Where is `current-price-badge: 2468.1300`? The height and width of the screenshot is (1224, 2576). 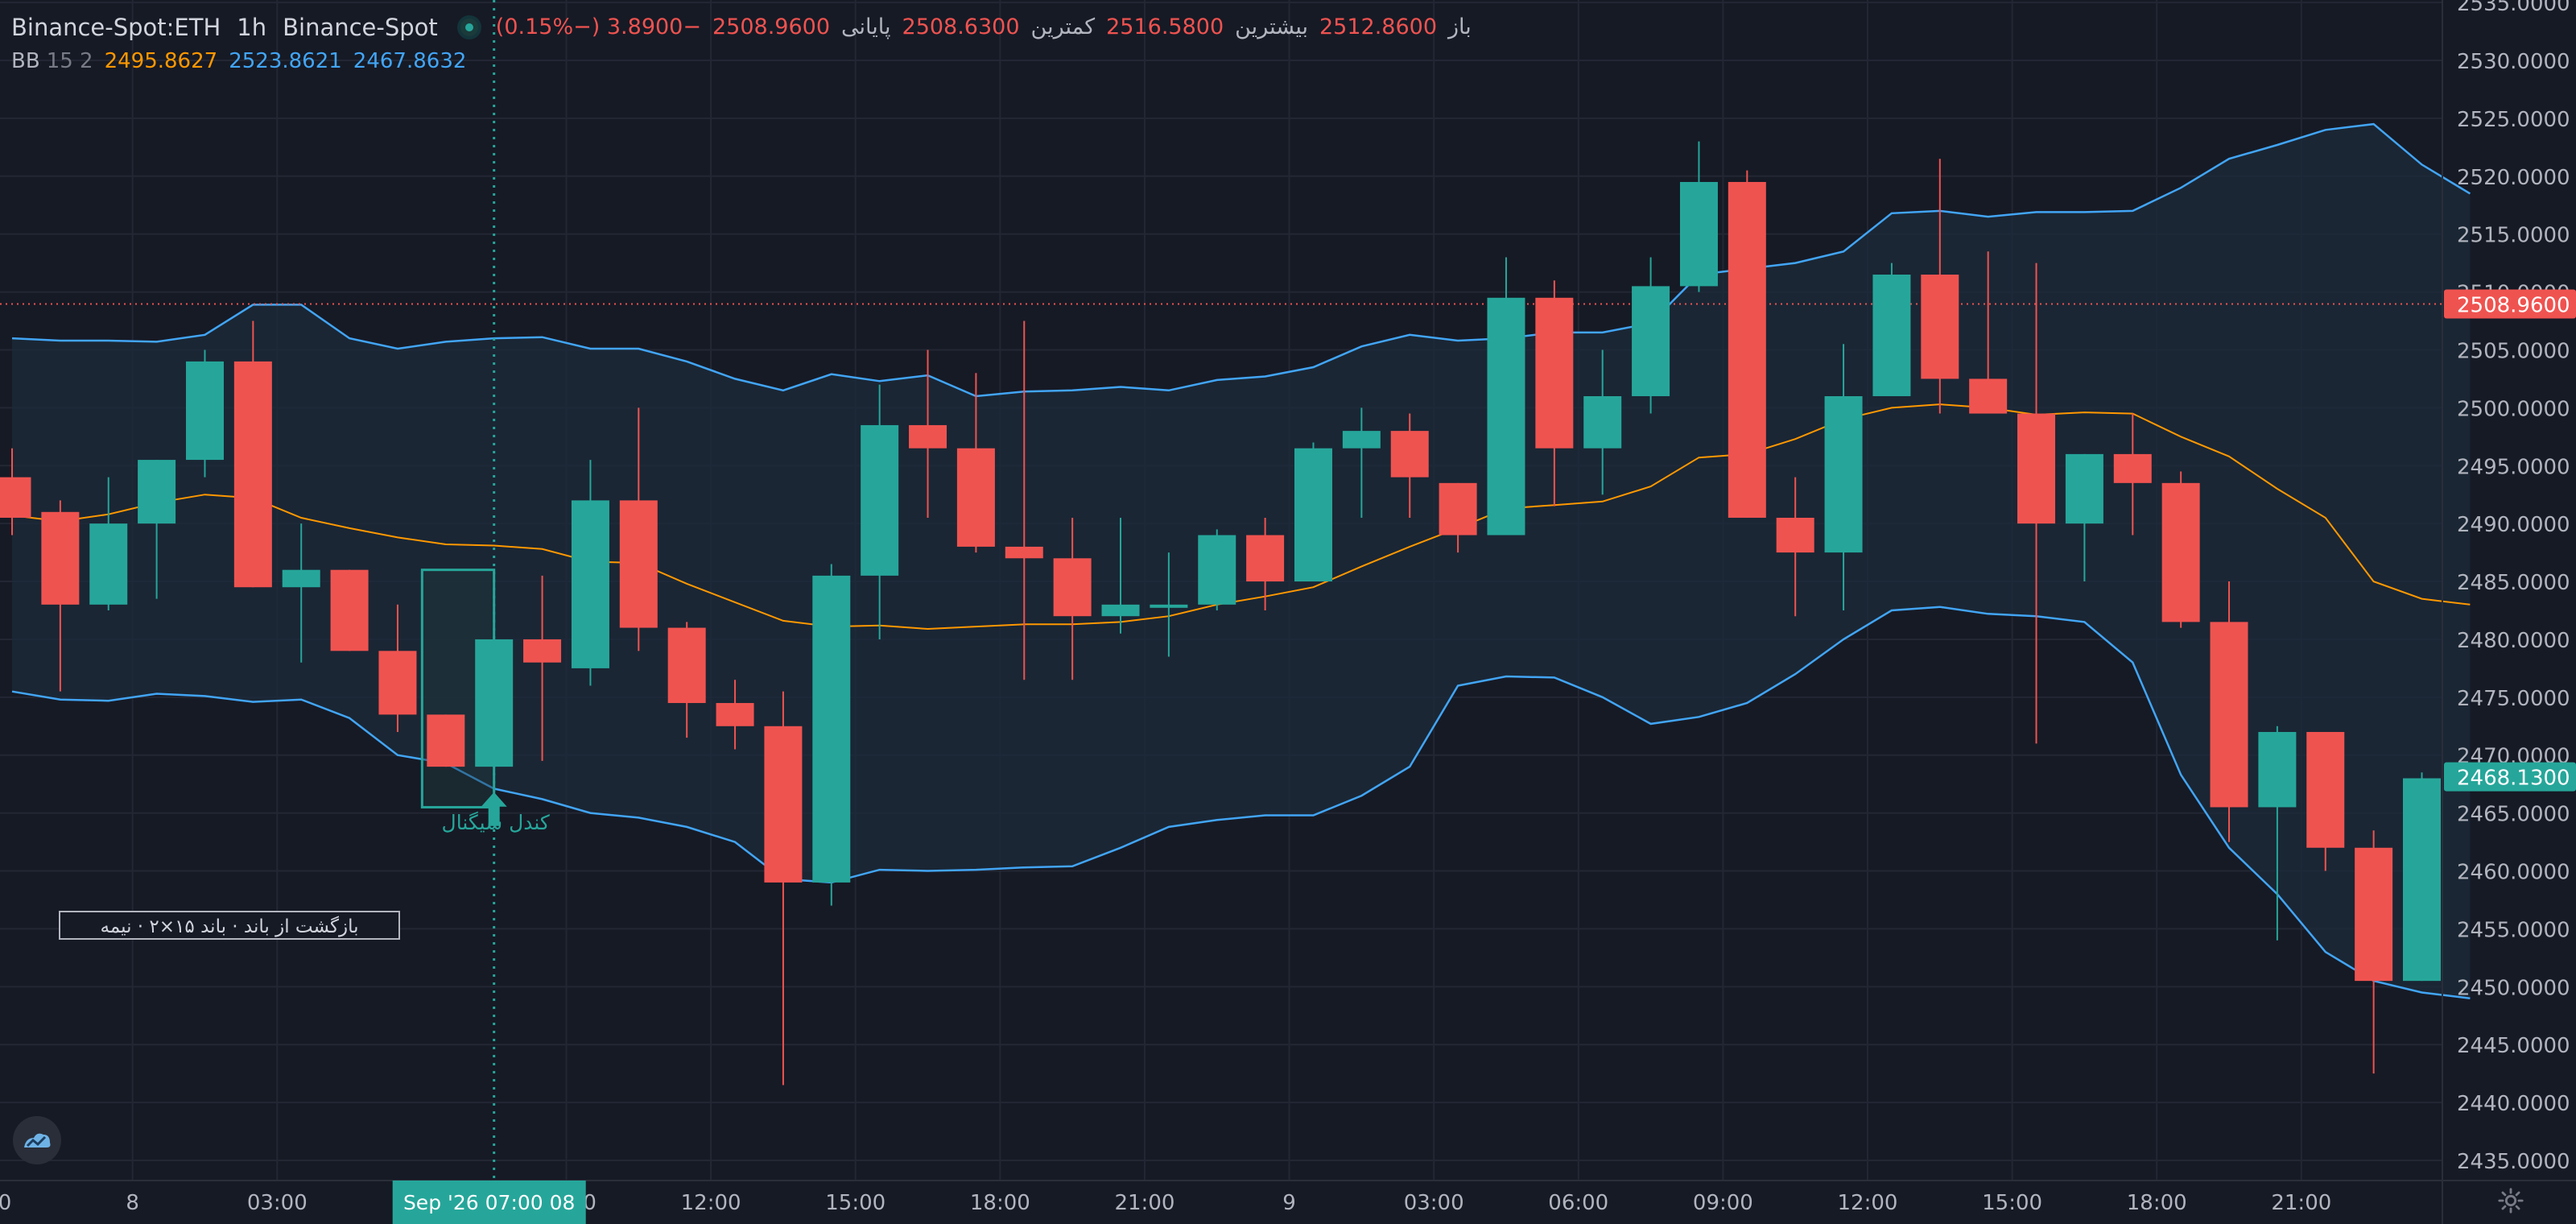 current-price-badge: 2468.1300 is located at coordinates (2510, 777).